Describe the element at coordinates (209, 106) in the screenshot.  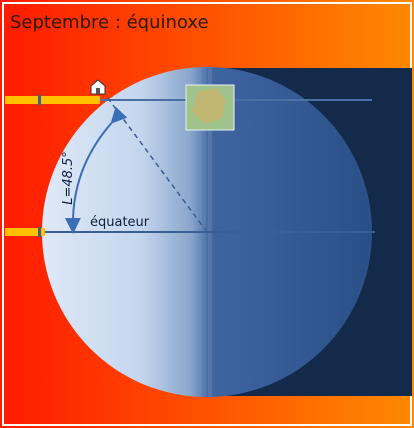
I see `france-shape` at that location.